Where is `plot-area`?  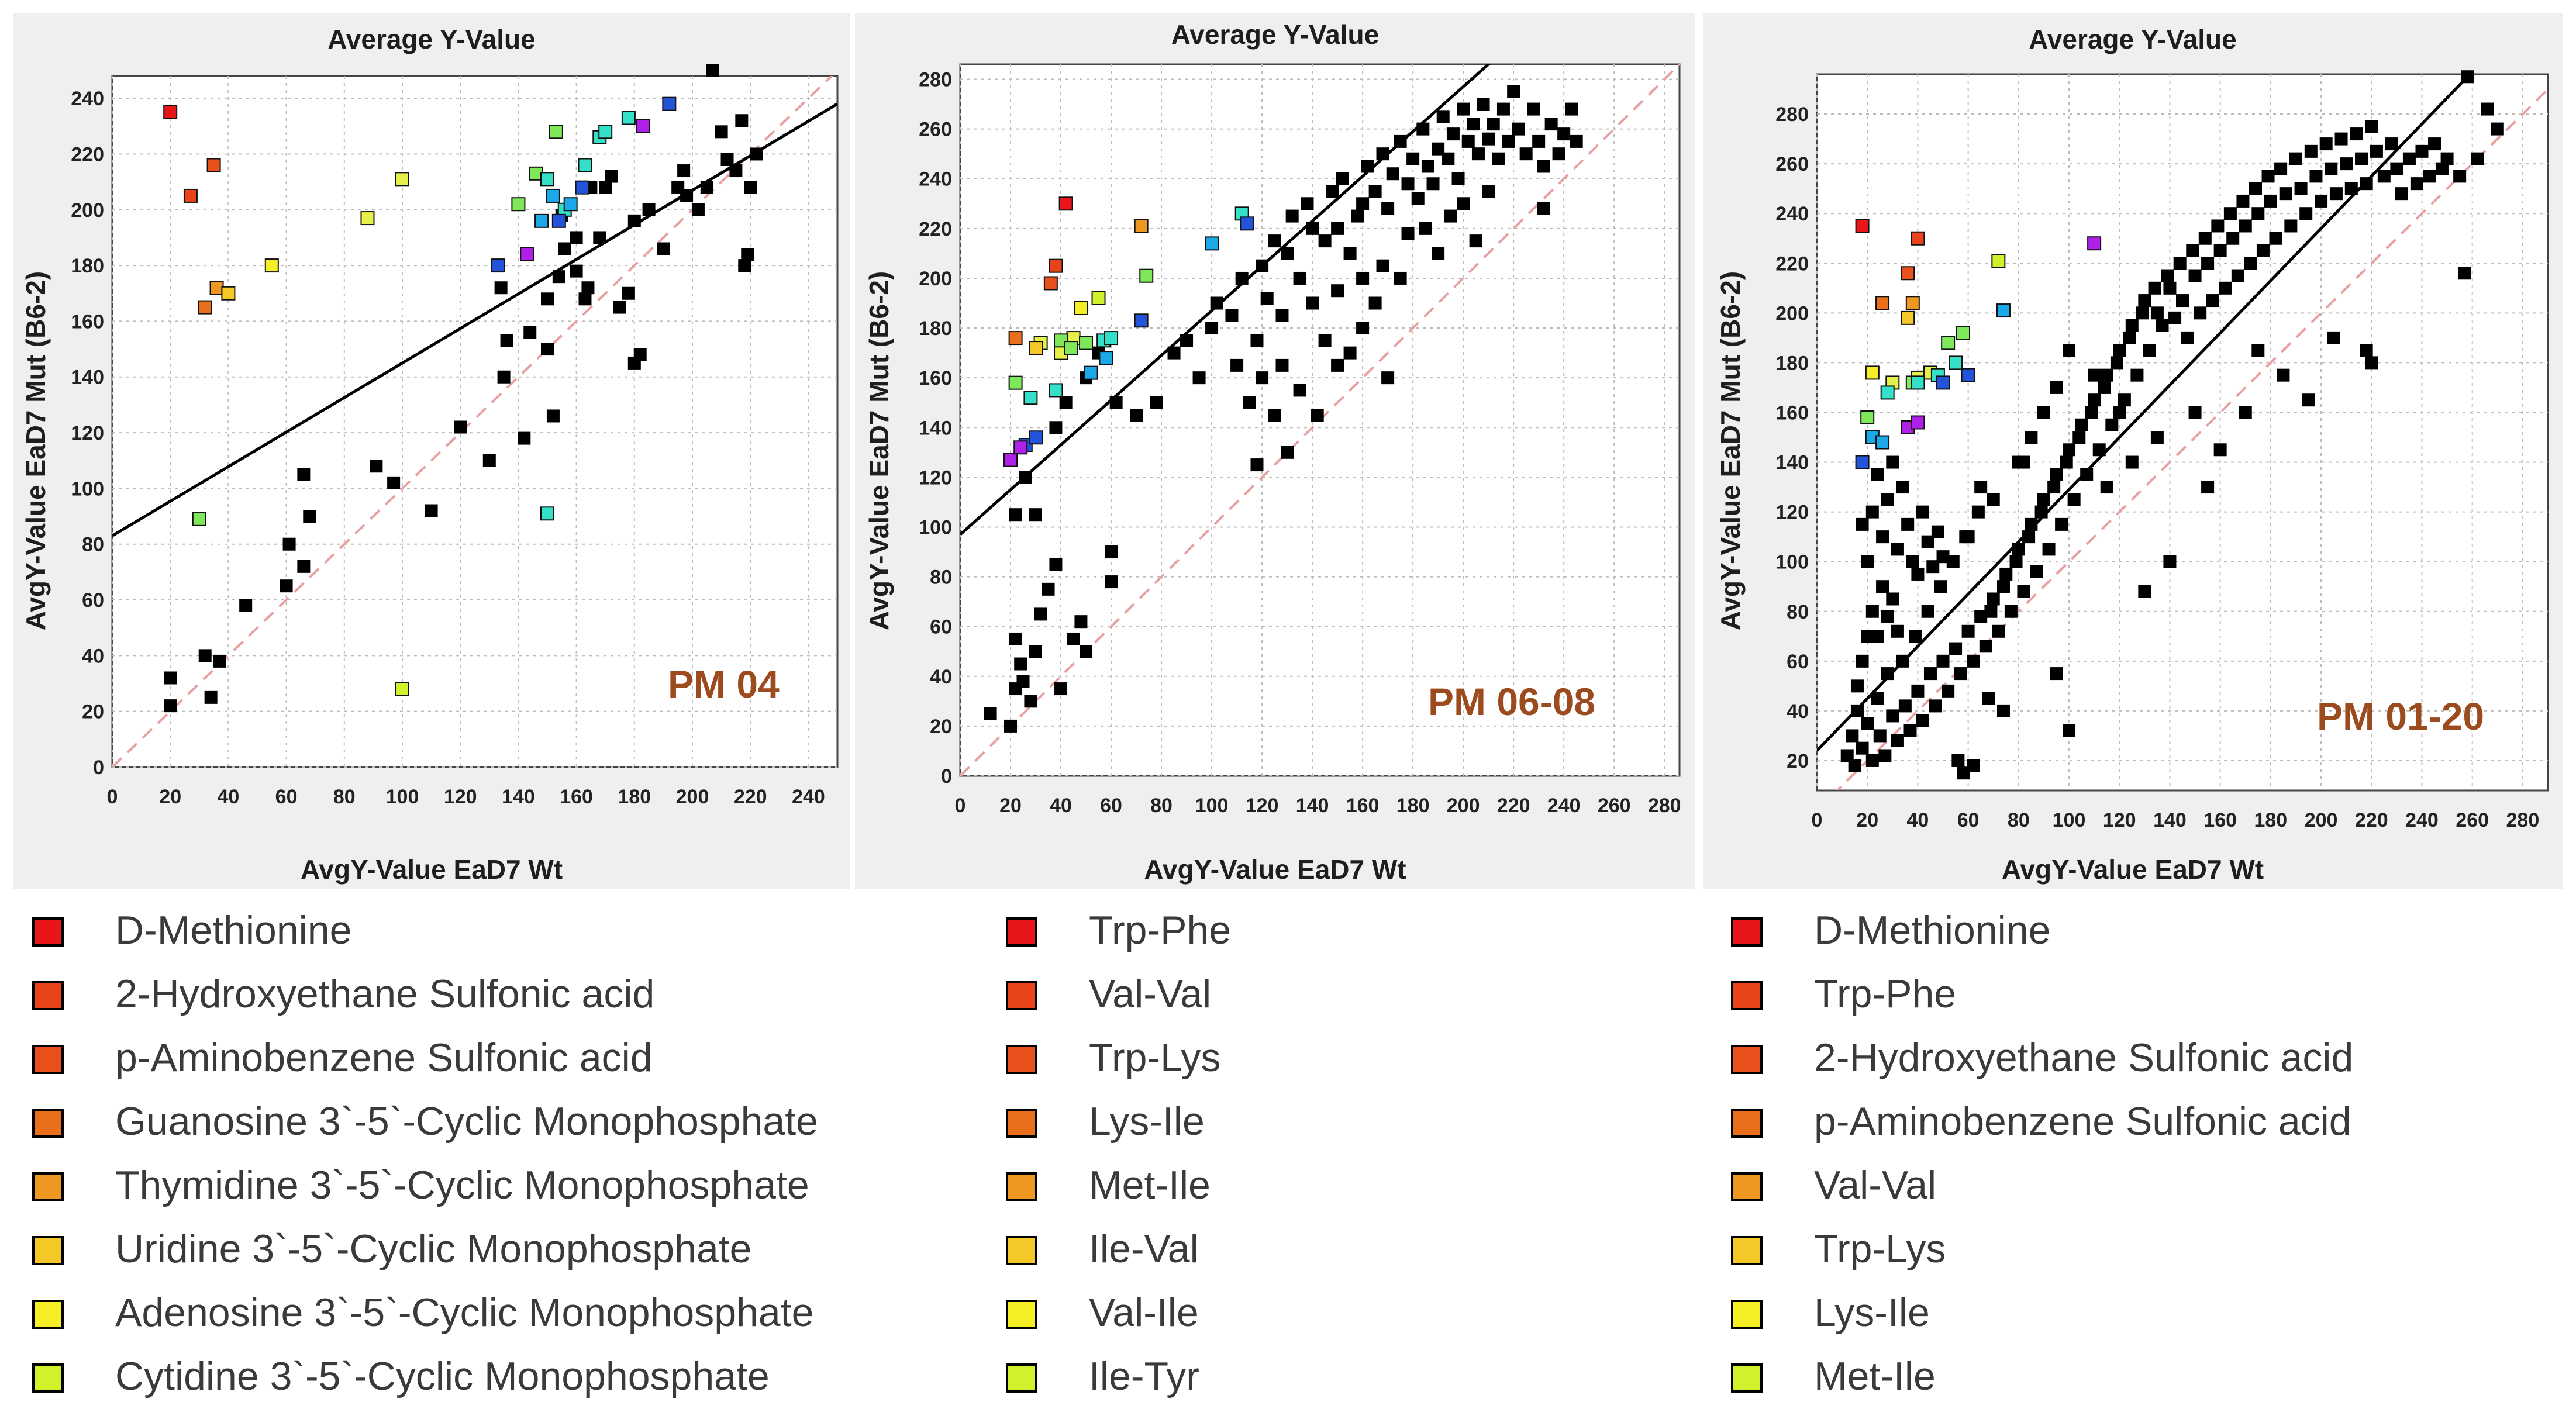
plot-area is located at coordinates (2182, 432).